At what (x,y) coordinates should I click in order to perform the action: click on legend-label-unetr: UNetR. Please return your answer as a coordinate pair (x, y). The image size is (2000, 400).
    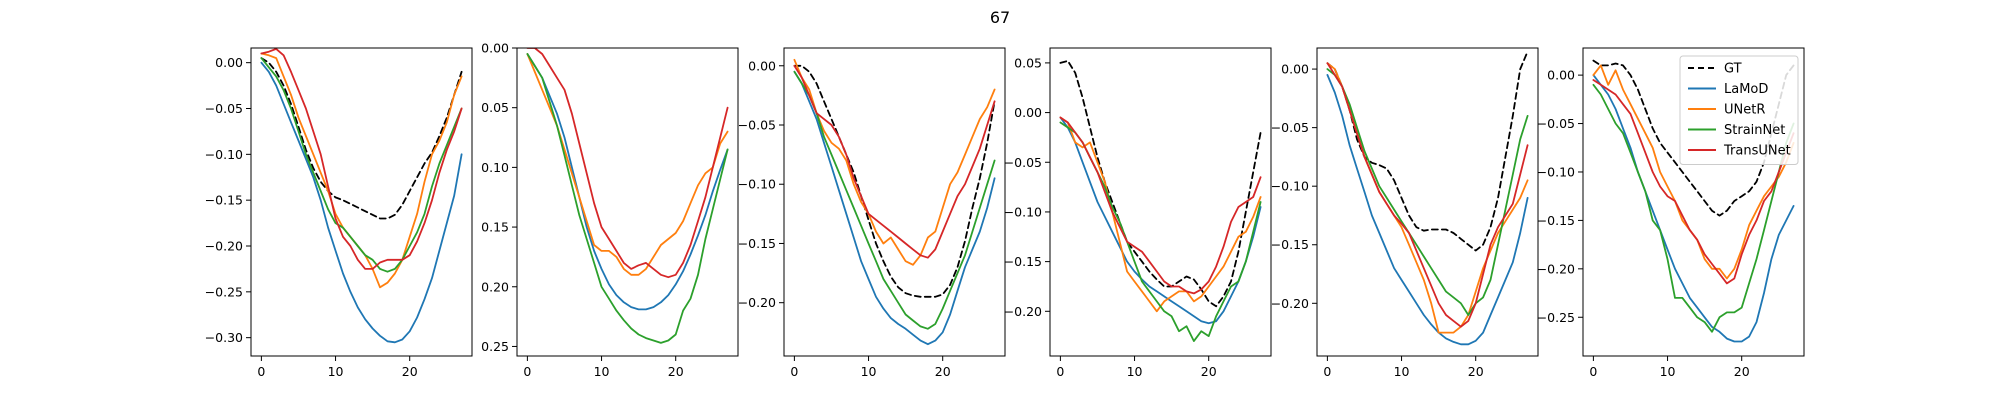
    Looking at the image, I should click on (1744, 110).